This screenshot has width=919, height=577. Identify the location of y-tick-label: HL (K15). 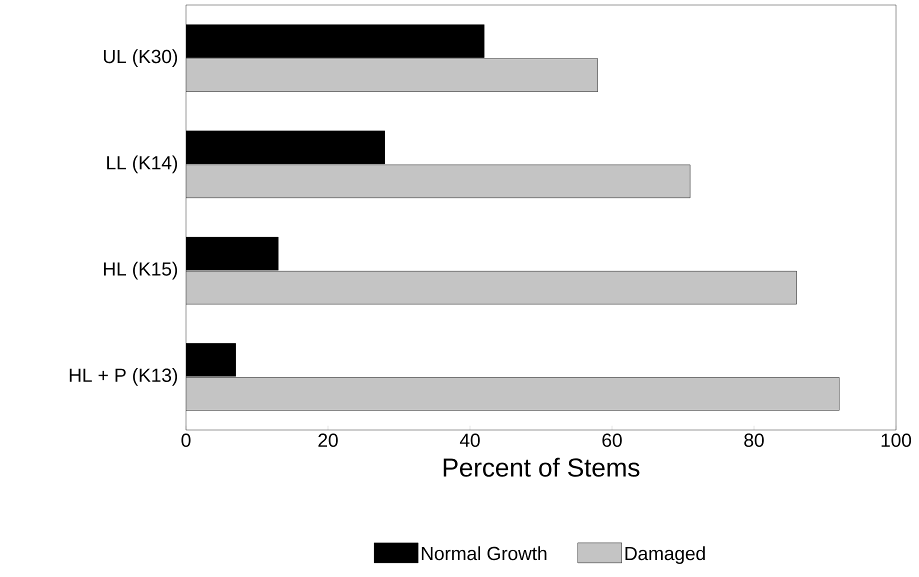
(141, 271).